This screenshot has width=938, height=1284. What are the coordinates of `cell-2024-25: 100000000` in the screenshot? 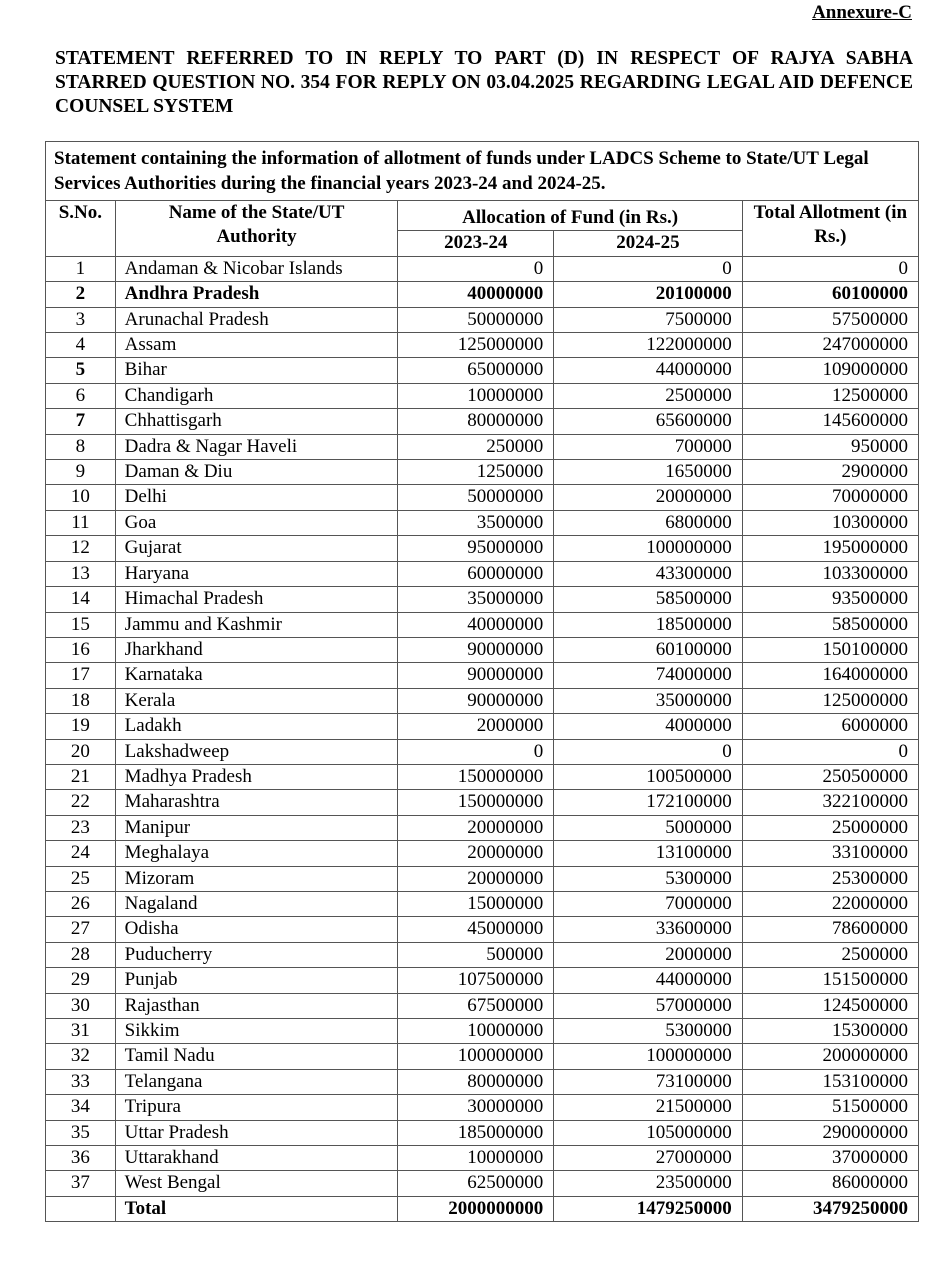 It's located at (648, 1056).